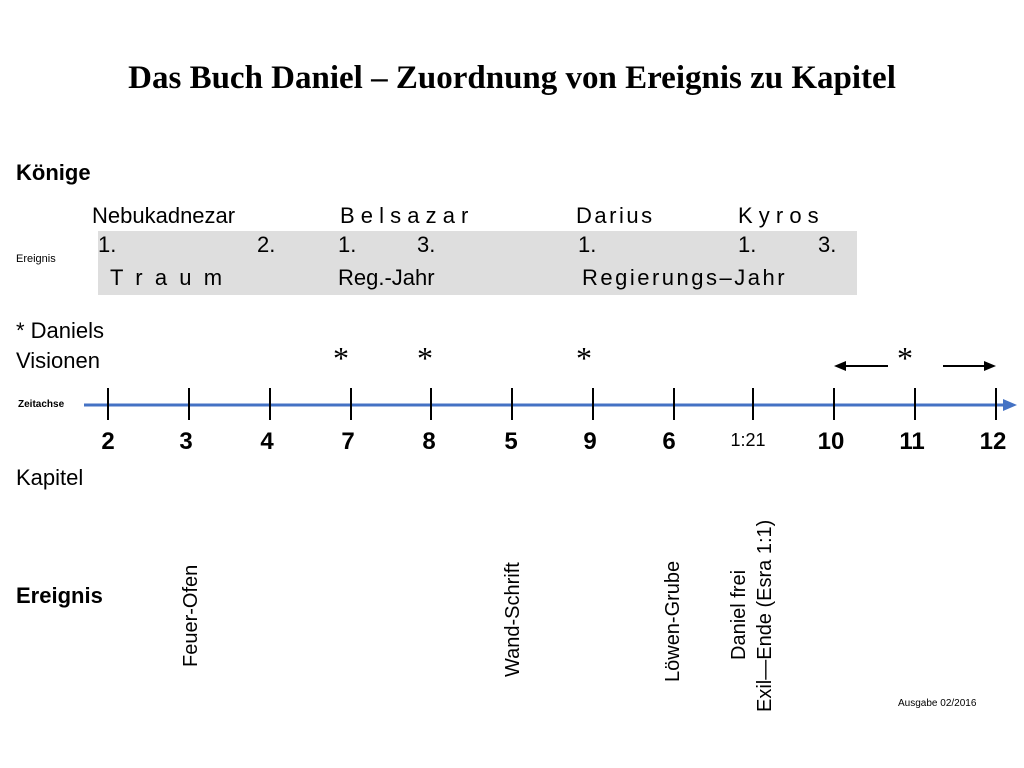 Image resolution: width=1024 pixels, height=768 pixels. I want to click on king-kyros: K y r o s, so click(778, 215).